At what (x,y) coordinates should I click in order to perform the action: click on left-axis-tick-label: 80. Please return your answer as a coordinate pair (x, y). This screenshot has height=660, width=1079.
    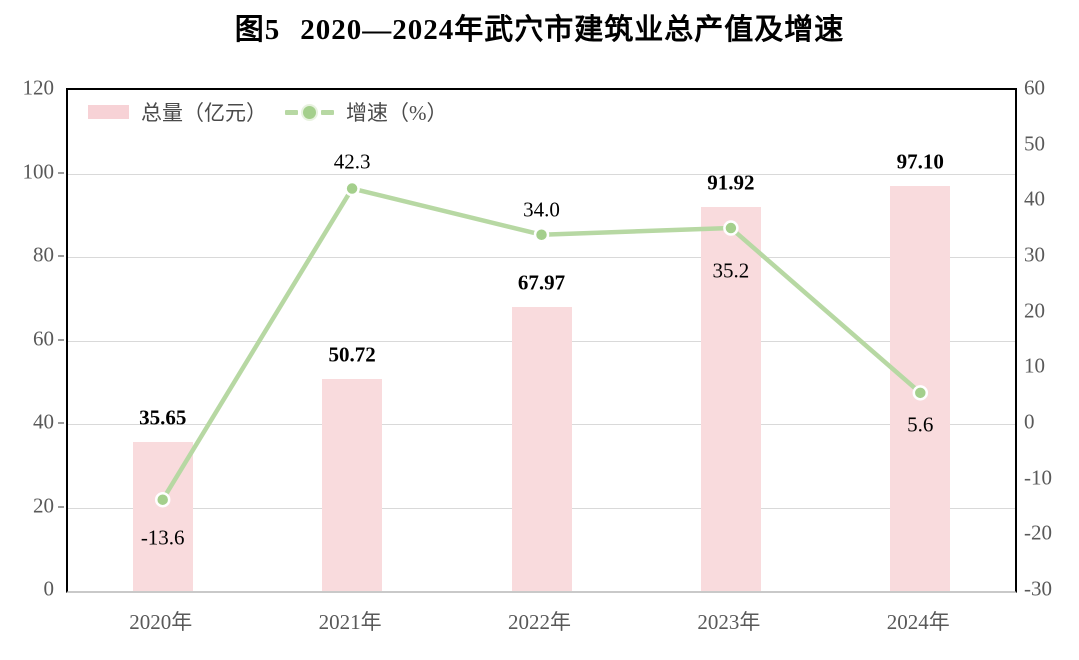
    Looking at the image, I should click on (43, 254).